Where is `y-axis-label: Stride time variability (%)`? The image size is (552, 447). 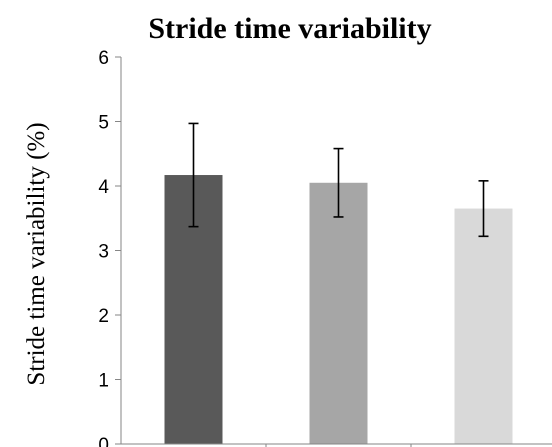
y-axis-label: Stride time variability (%) is located at coordinates (36, 253).